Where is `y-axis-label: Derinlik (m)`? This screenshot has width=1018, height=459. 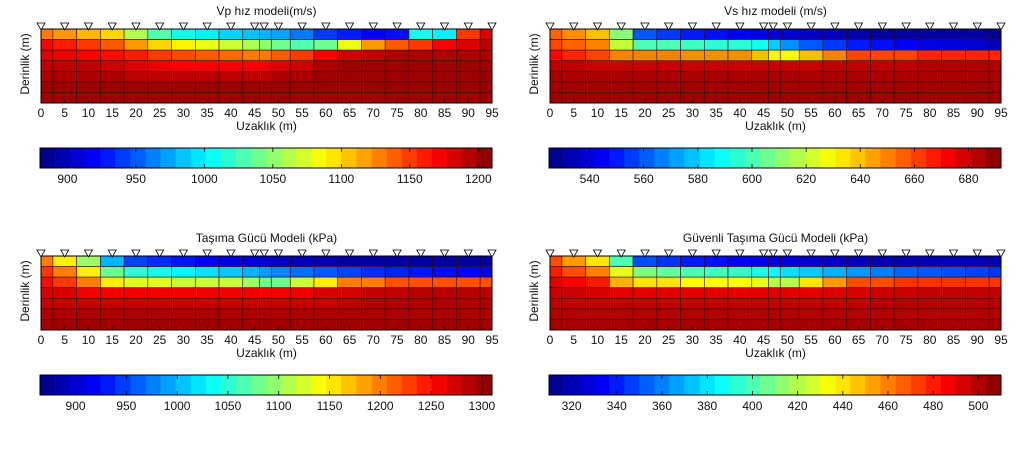
y-axis-label: Derinlik (m) is located at coordinates (534, 63).